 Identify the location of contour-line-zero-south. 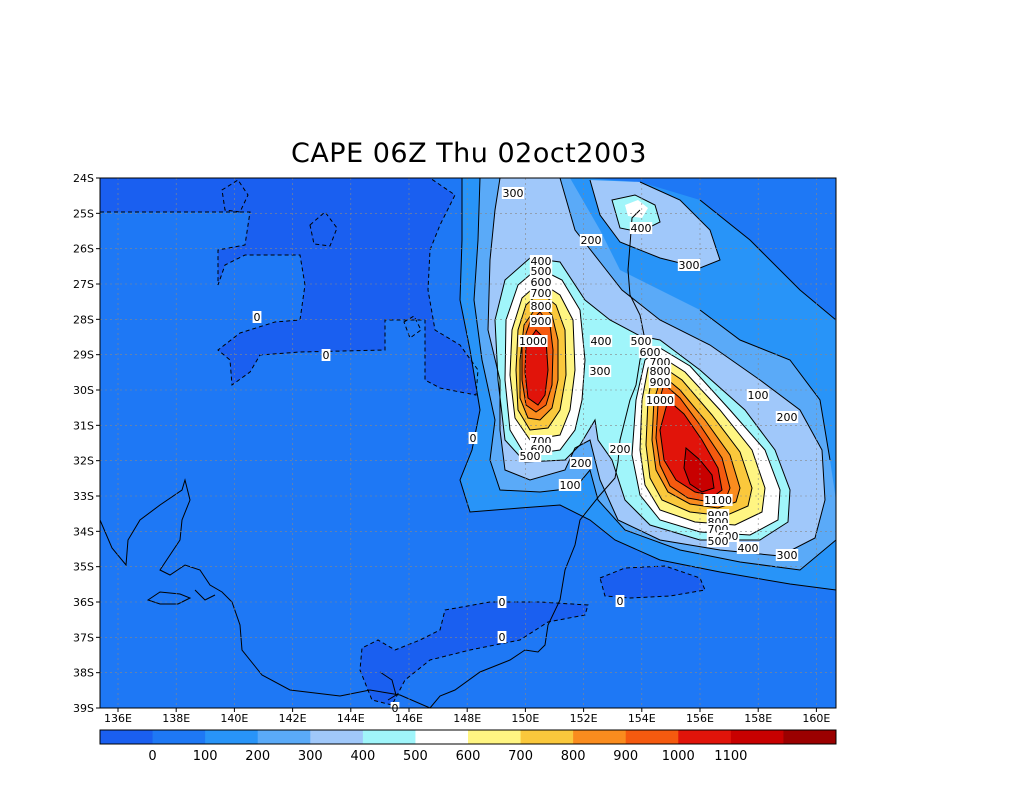
(474, 653).